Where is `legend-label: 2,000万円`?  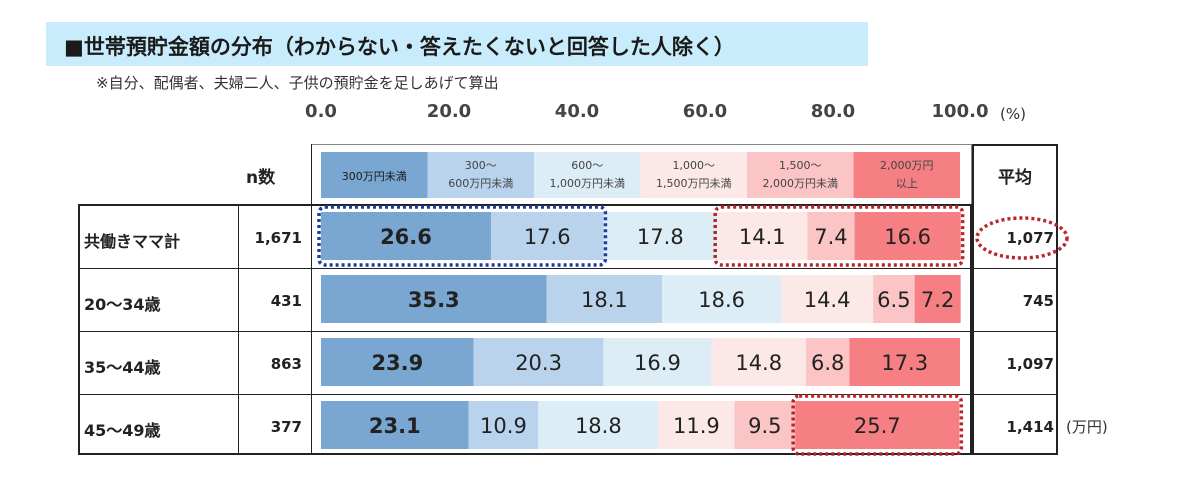 legend-label: 2,000万円 is located at coordinates (907, 165).